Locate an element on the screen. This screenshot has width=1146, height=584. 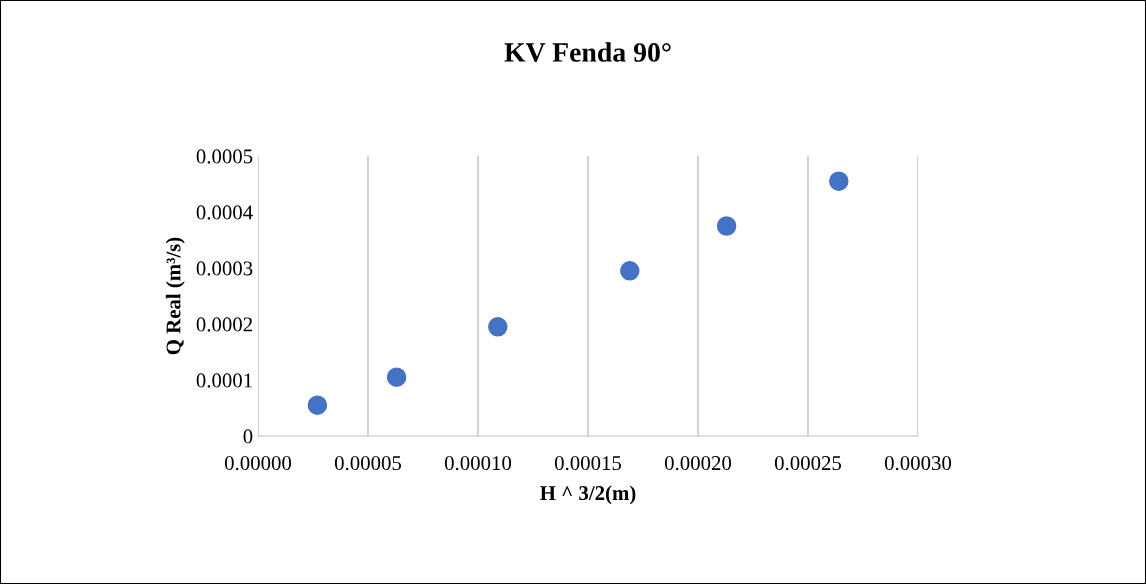
y-tick-label: 0.0001 is located at coordinates (224, 380).